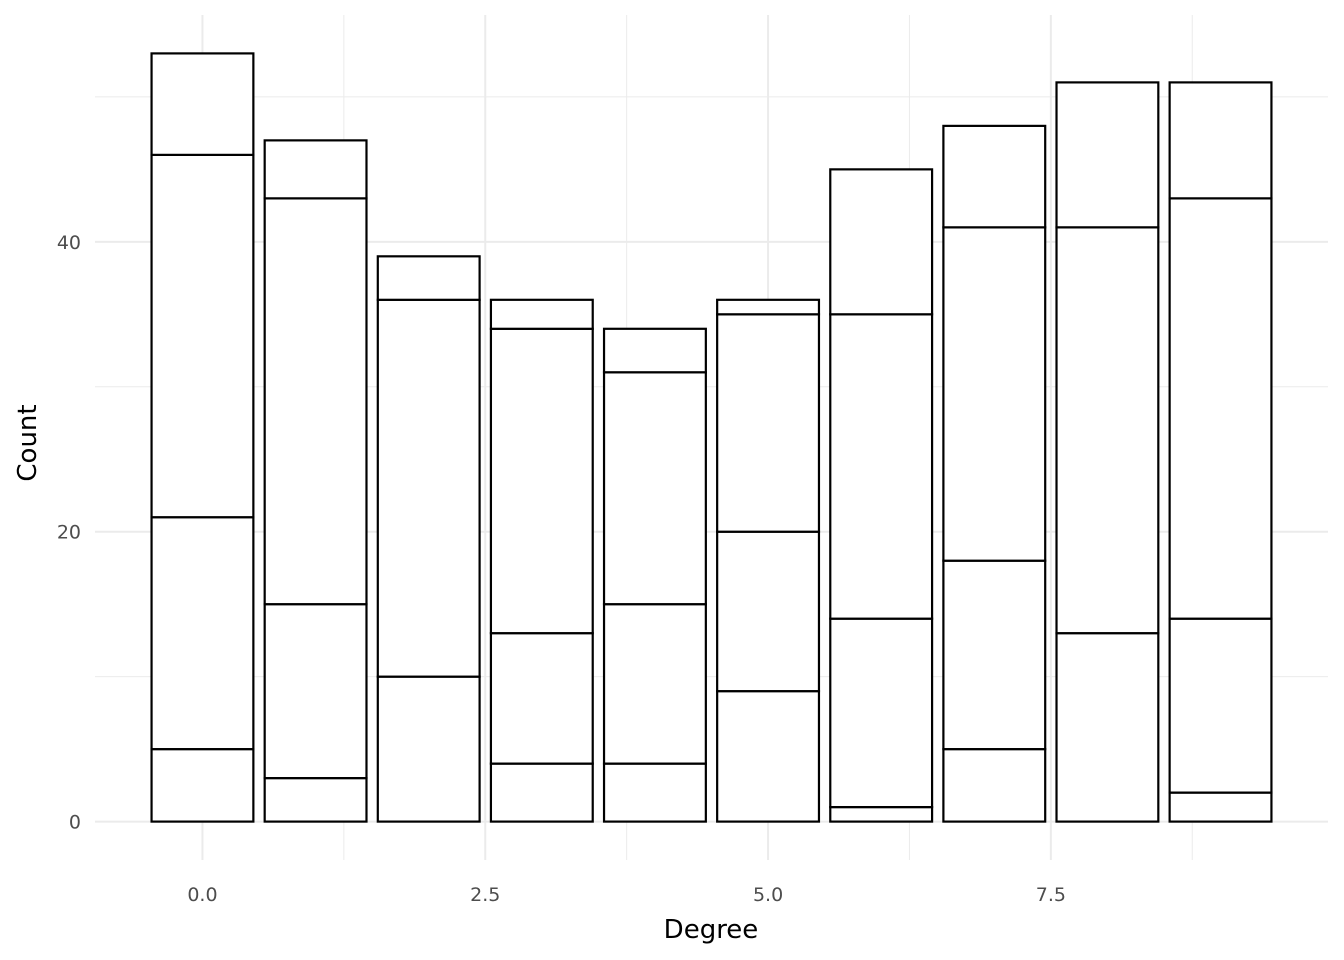 The width and height of the screenshot is (1344, 960). Describe the element at coordinates (768, 895) in the screenshot. I see `x-tick-label: 5.0` at that location.